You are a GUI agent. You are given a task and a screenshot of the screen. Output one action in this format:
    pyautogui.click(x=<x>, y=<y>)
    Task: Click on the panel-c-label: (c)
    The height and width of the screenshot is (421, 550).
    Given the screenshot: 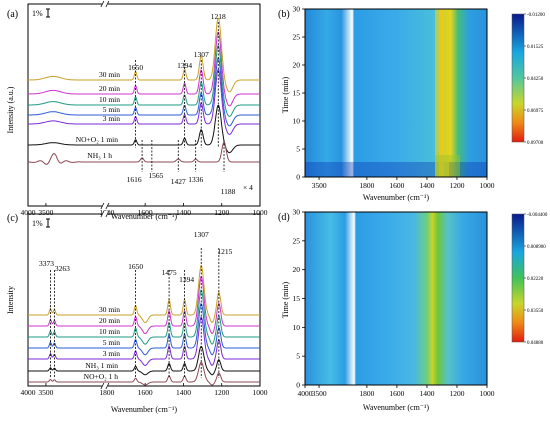 What is the action you would take?
    pyautogui.click(x=12, y=218)
    